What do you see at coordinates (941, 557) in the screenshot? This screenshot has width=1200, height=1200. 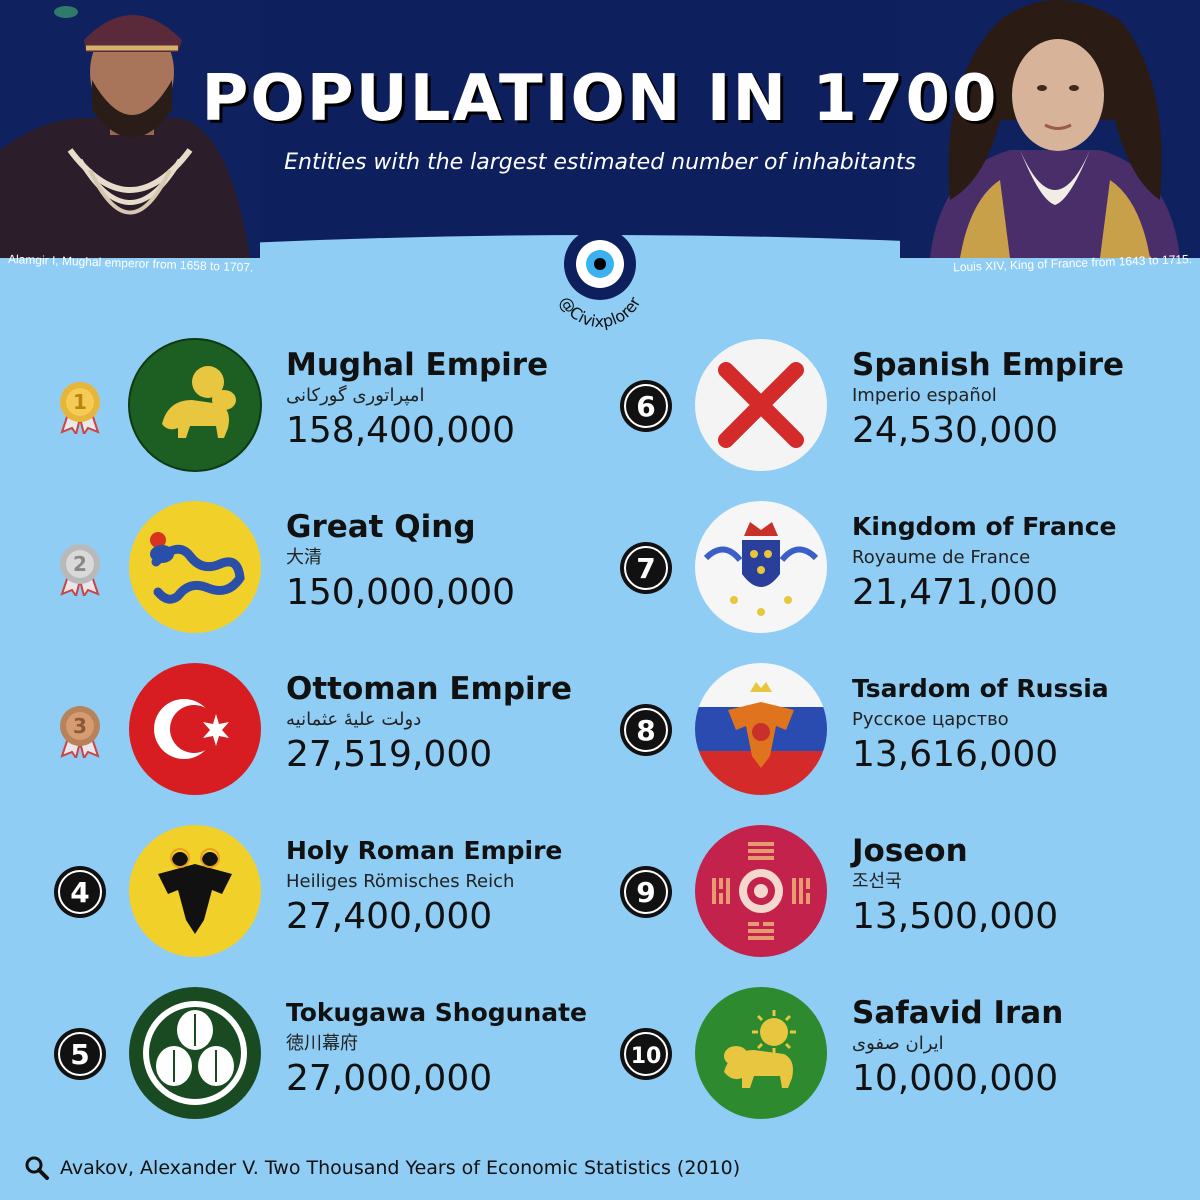 I see `entity-native-name: Royaume de France` at bounding box center [941, 557].